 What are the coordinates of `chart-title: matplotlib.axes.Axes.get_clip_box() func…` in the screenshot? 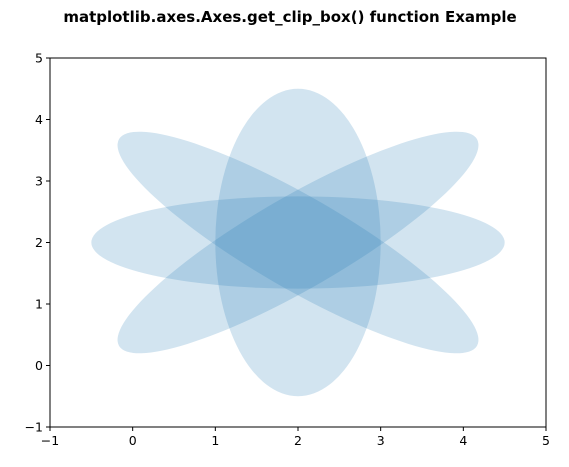 It's located at (289, 17).